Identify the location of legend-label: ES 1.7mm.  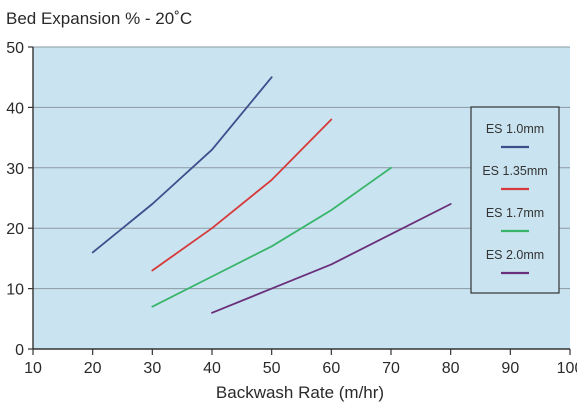
(515, 213).